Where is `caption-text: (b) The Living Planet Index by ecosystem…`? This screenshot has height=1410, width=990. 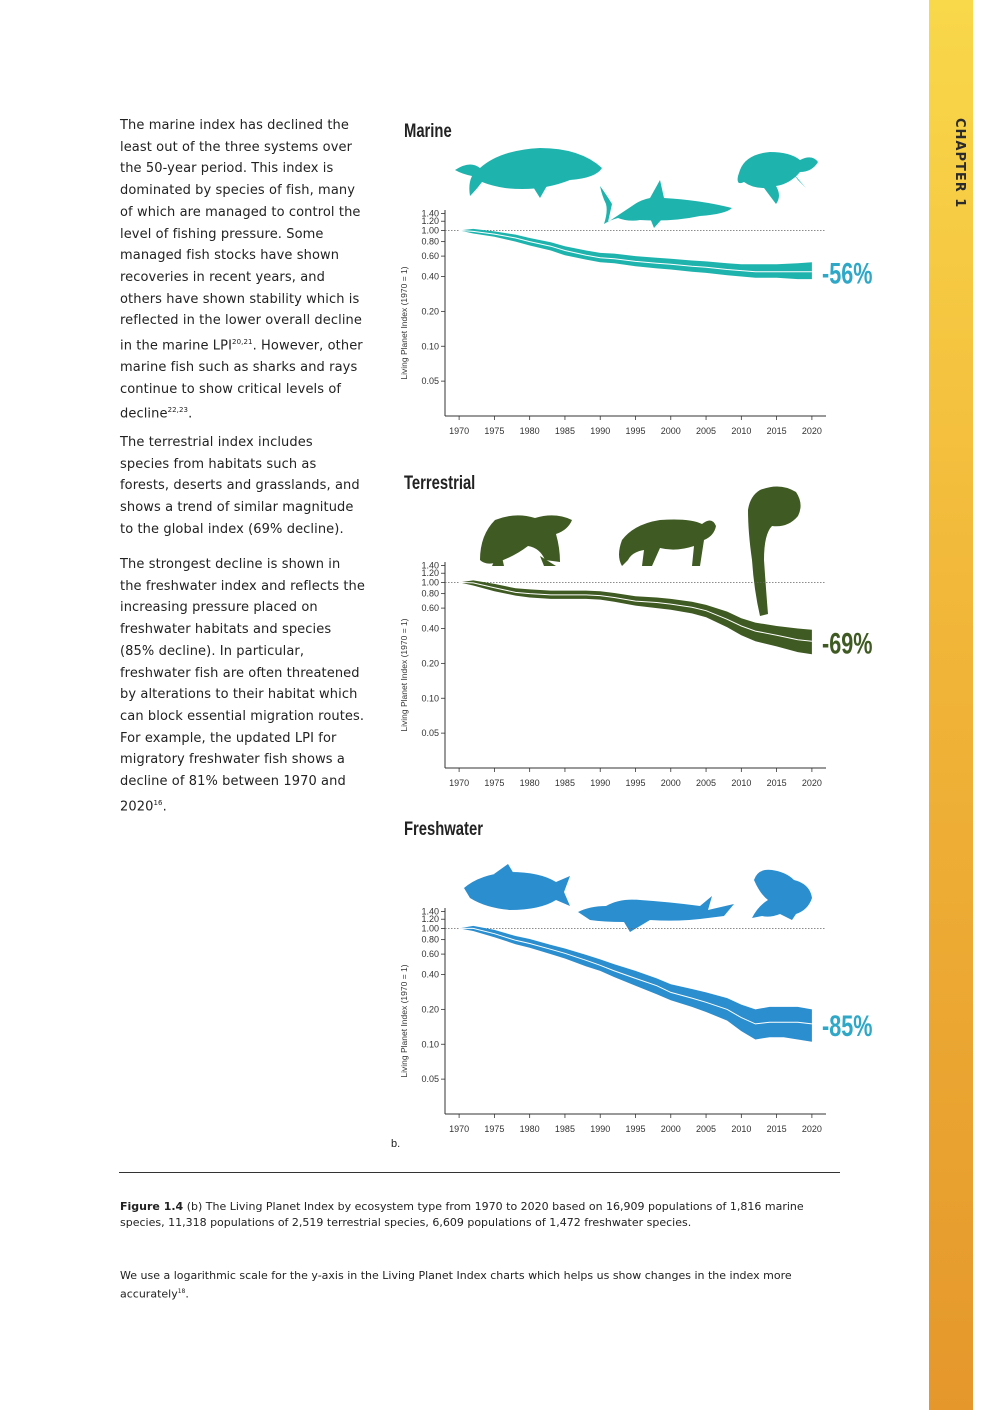
caption-text: (b) The Living Planet Index by ecosystem… is located at coordinates (462, 1214).